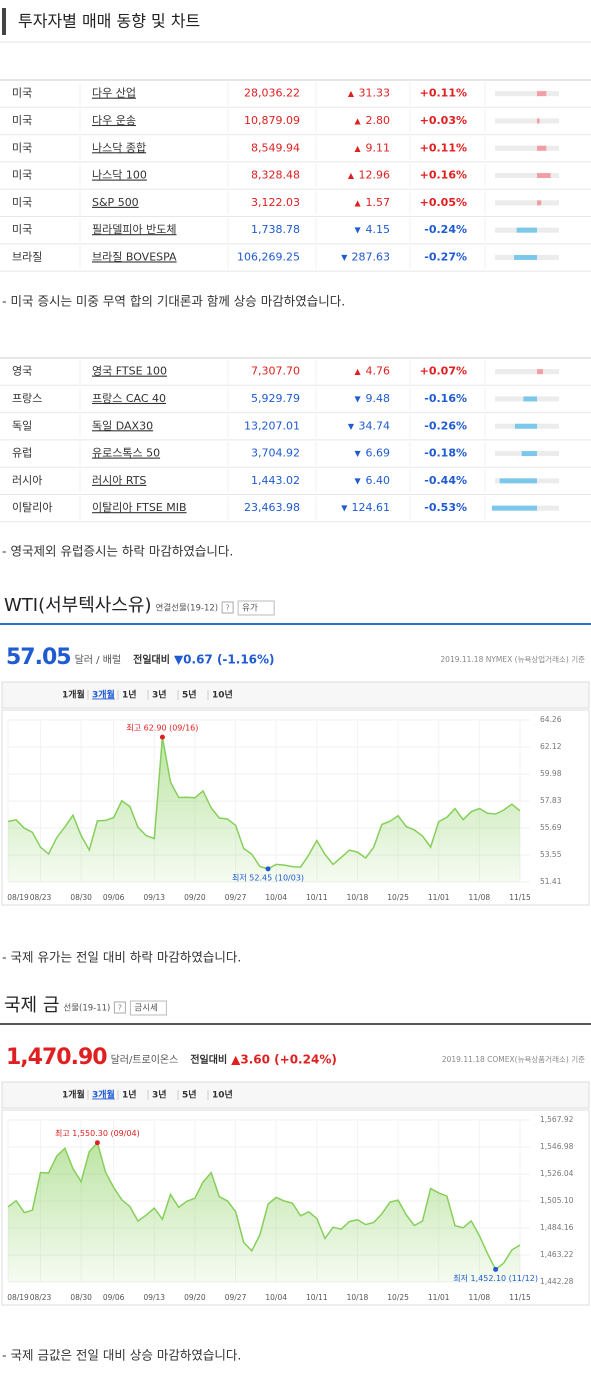  What do you see at coordinates (272, 507) in the screenshot?
I see `price: 23,463.98` at bounding box center [272, 507].